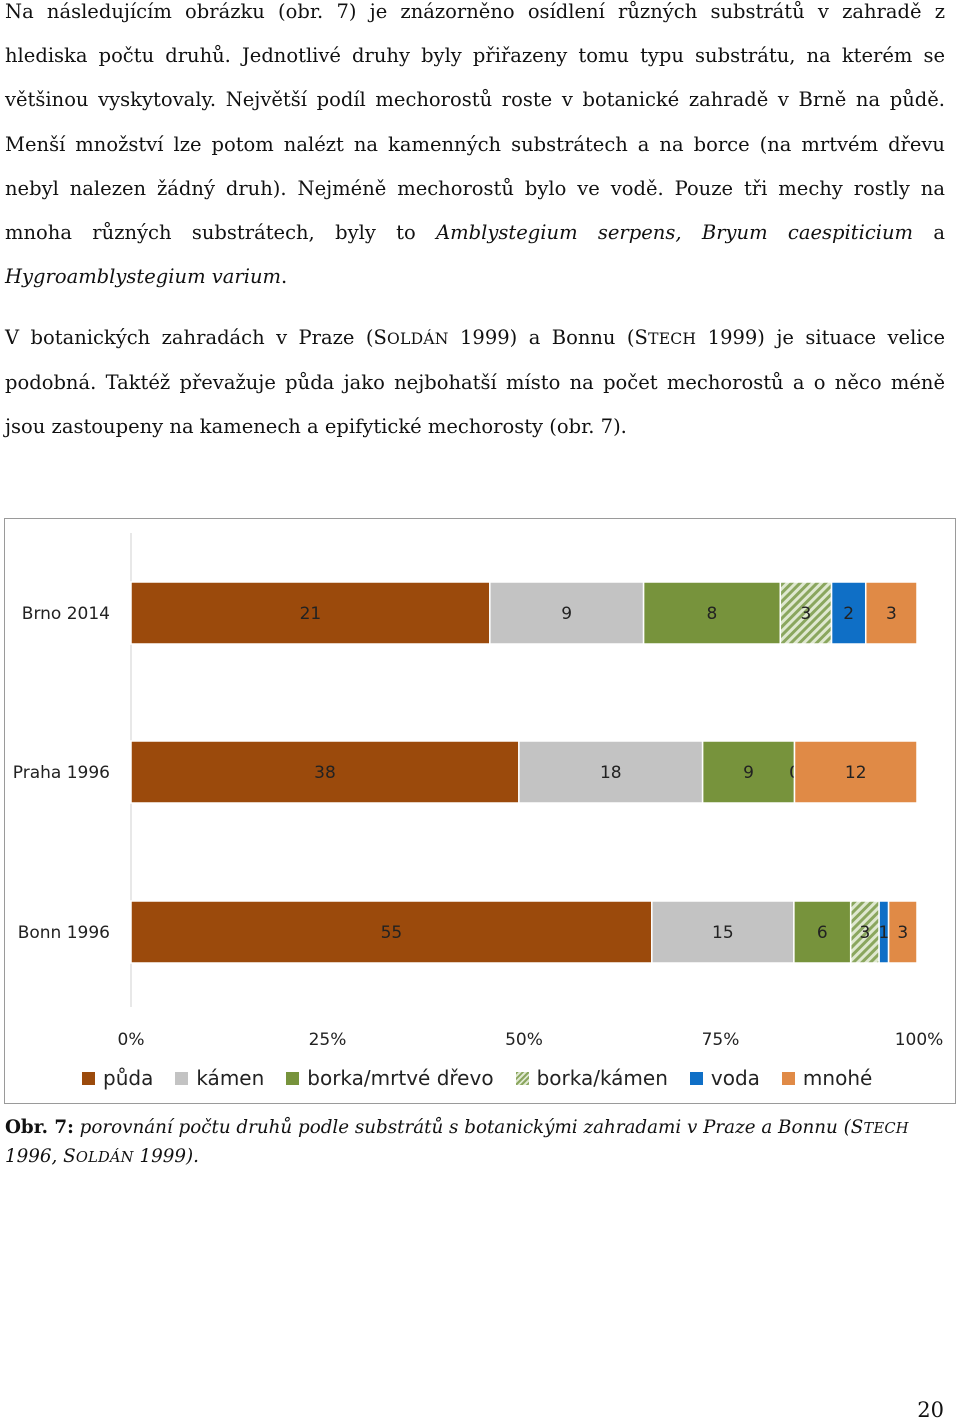  What do you see at coordinates (883, 933) in the screenshot?
I see `data-label: 1` at bounding box center [883, 933].